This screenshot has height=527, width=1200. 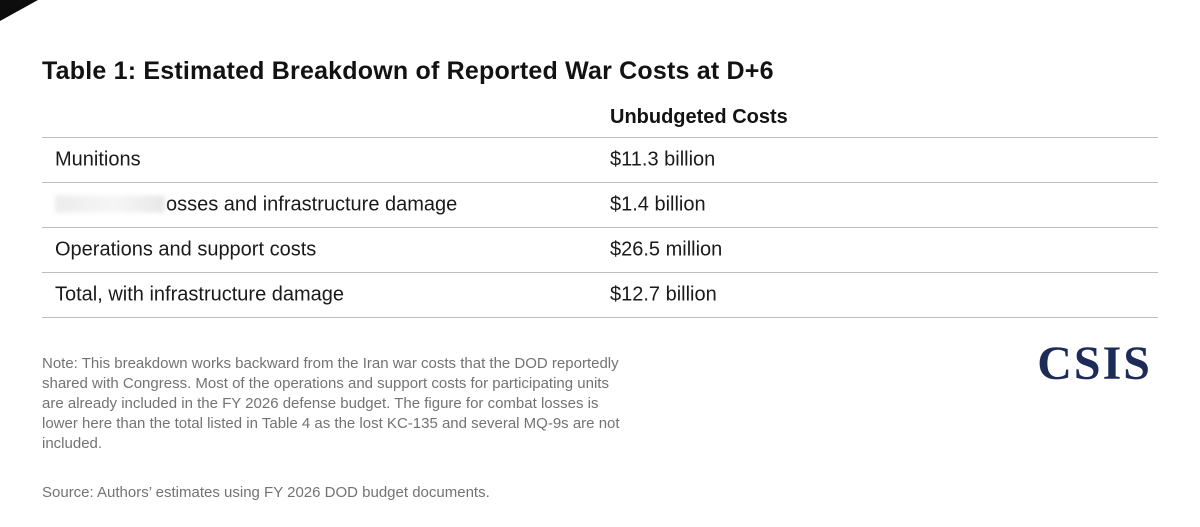 I want to click on row-value-total: $12.7 billion, so click(x=663, y=294).